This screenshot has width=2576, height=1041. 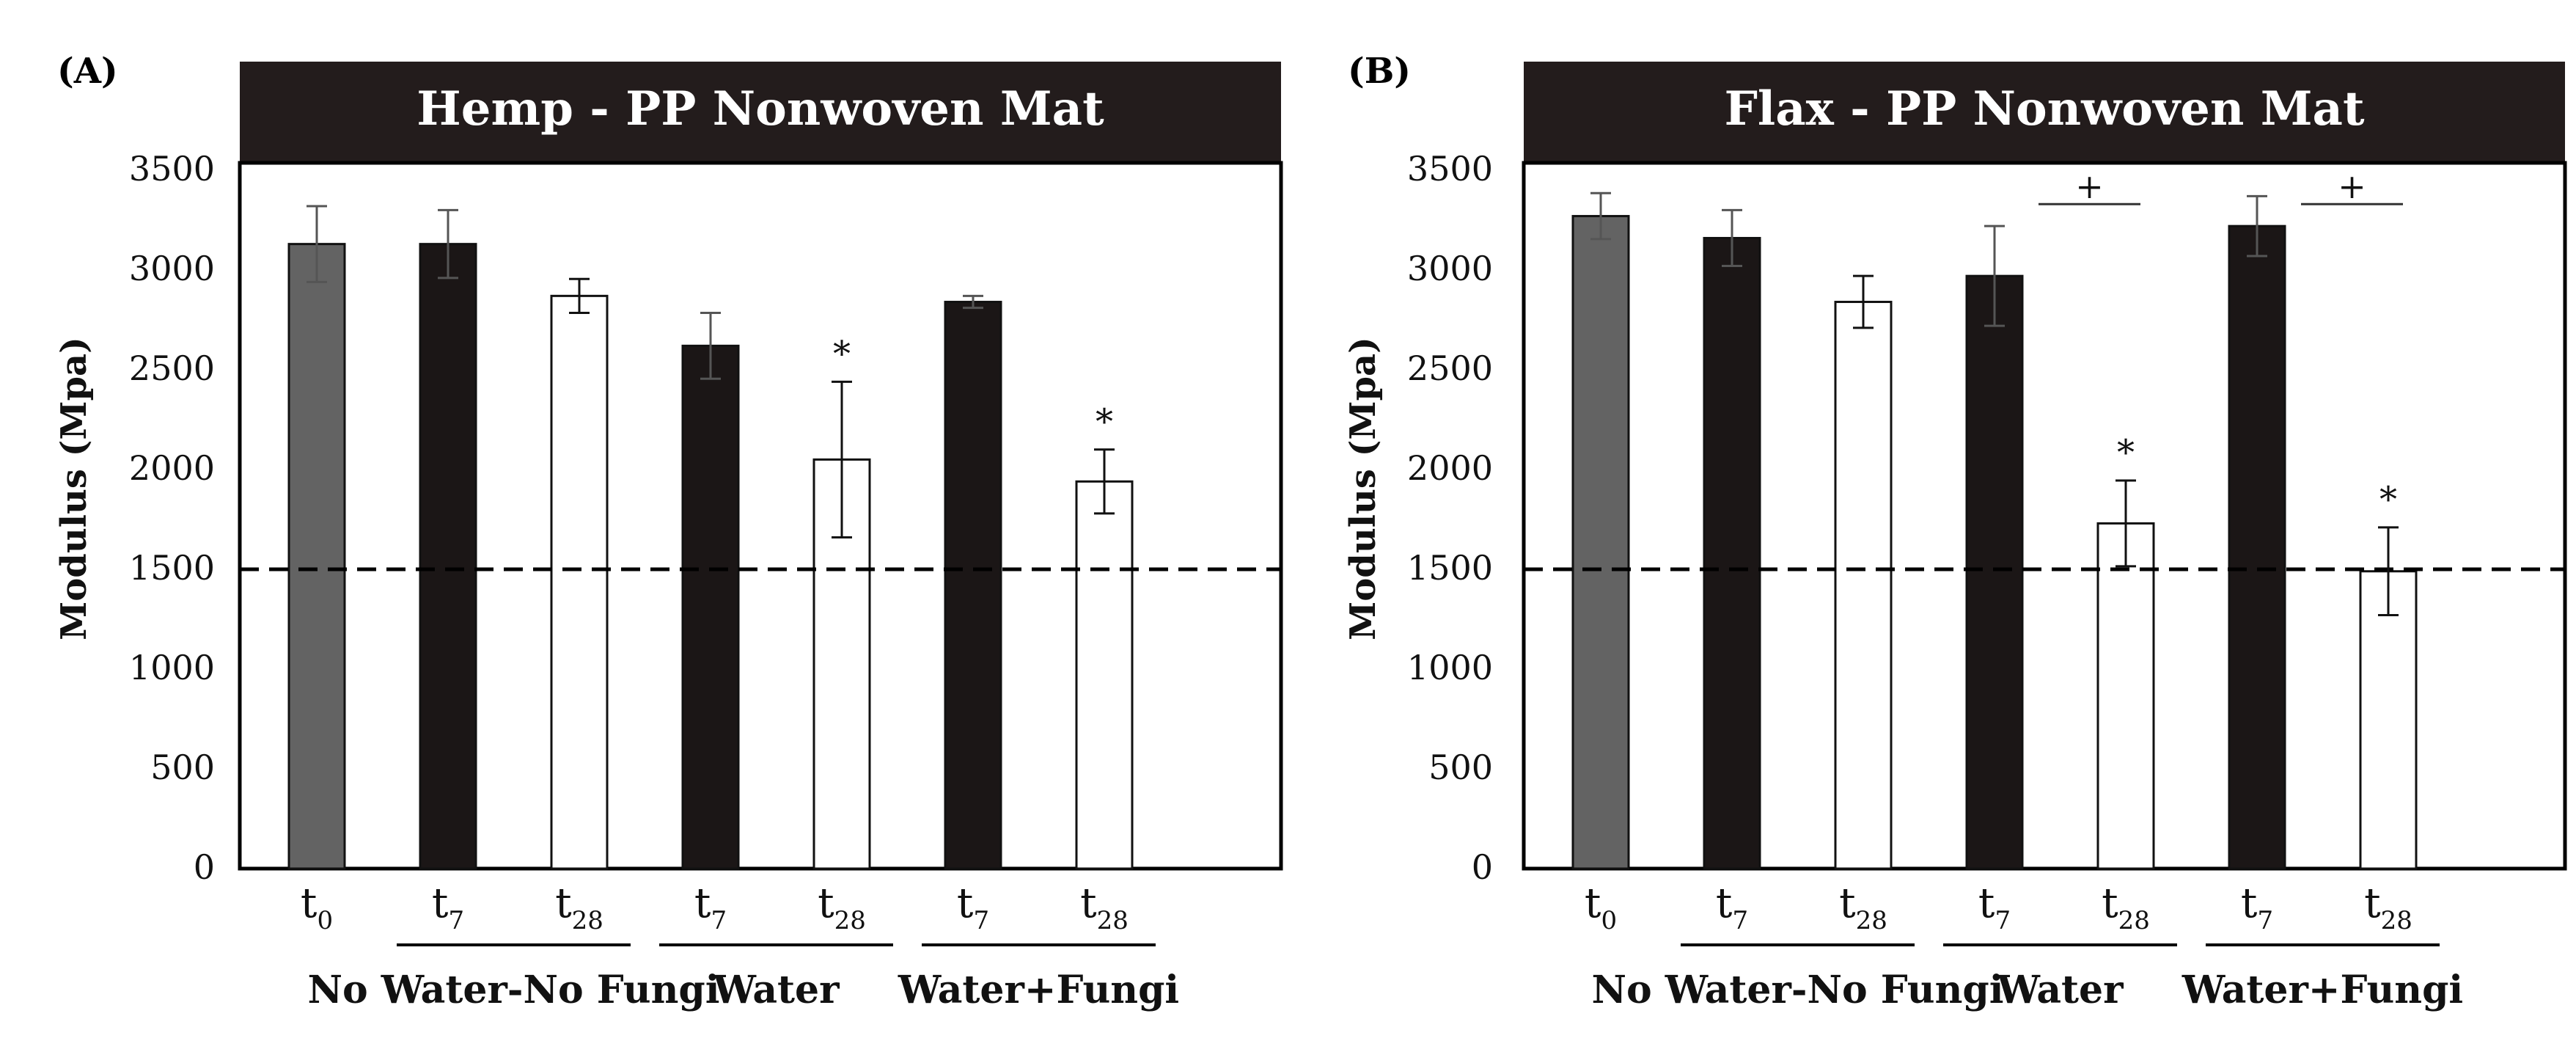 I want to click on panel-label: (A), so click(x=88, y=71).